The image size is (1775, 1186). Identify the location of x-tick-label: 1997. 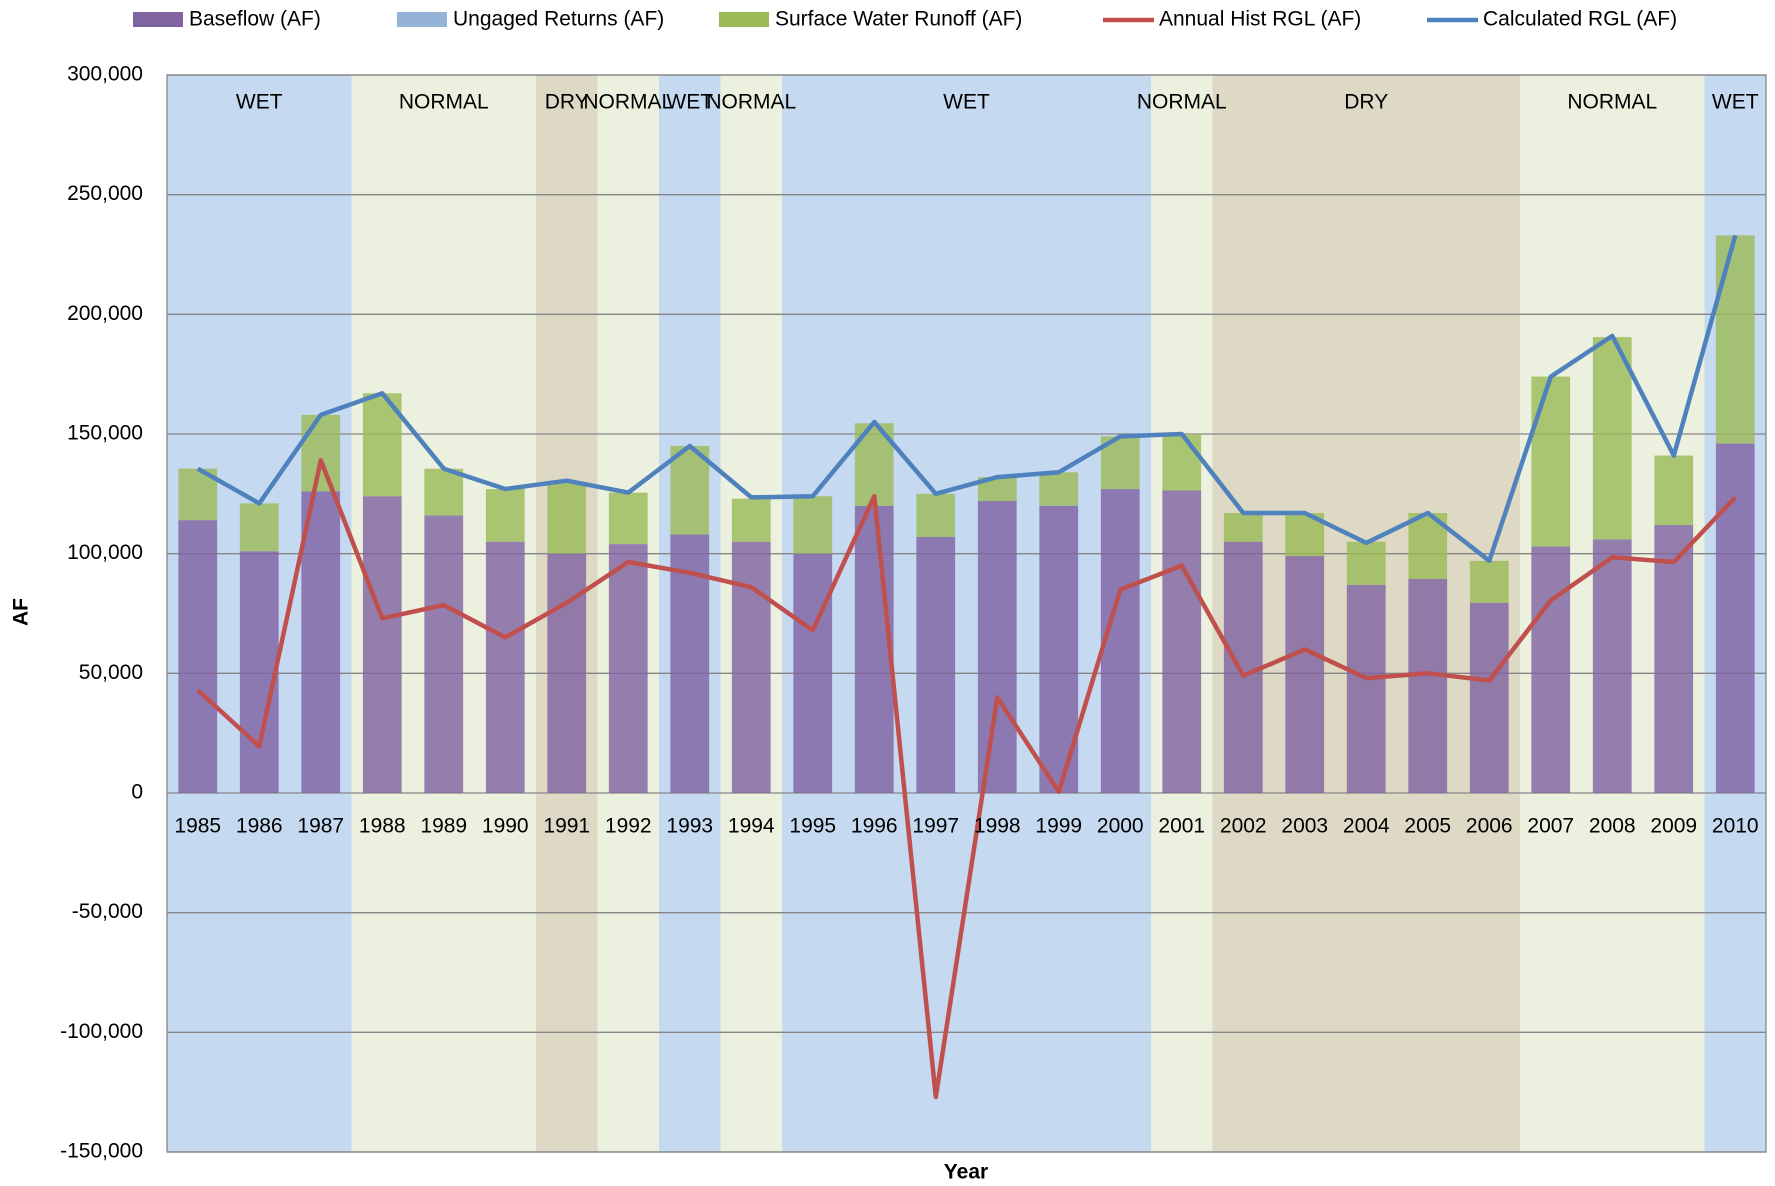
(935, 826).